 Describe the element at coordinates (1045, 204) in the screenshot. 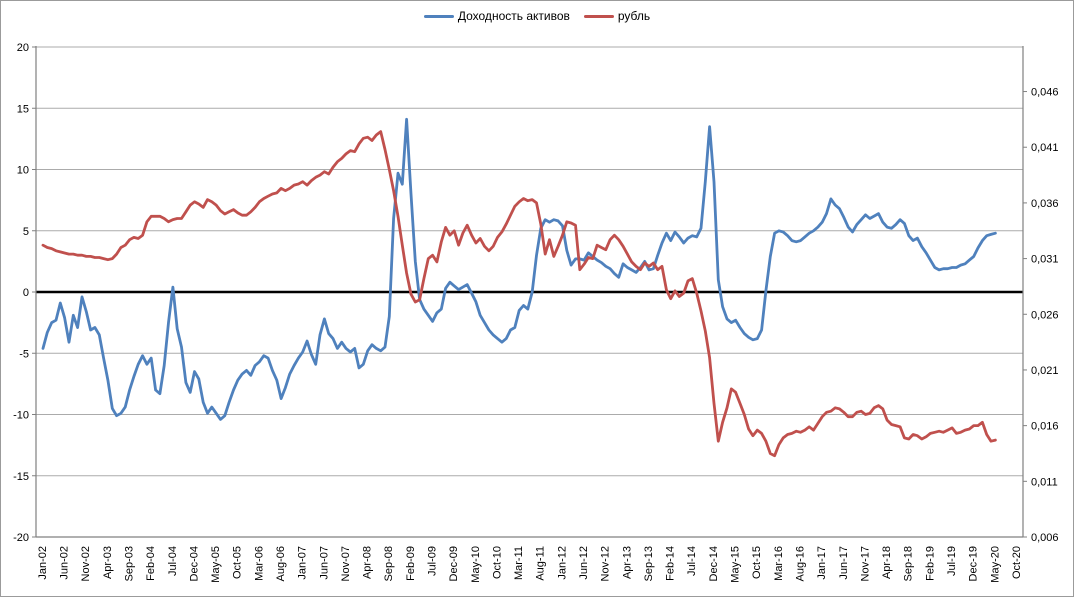

I see `right-axis-tick-label: 0,036` at that location.